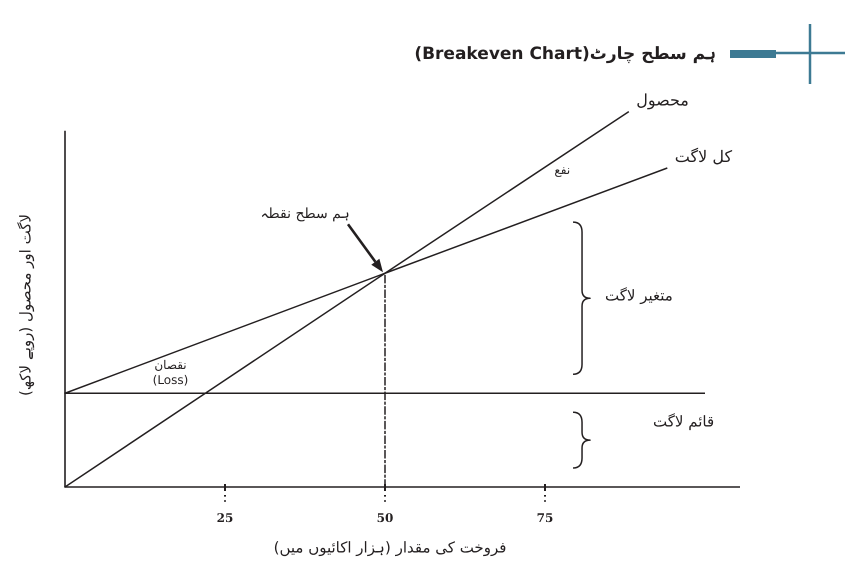 The width and height of the screenshot is (852, 566). I want to click on x-axis-title: فروخت کی مقدار (ہزار اکائیوں میں), so click(390, 547).